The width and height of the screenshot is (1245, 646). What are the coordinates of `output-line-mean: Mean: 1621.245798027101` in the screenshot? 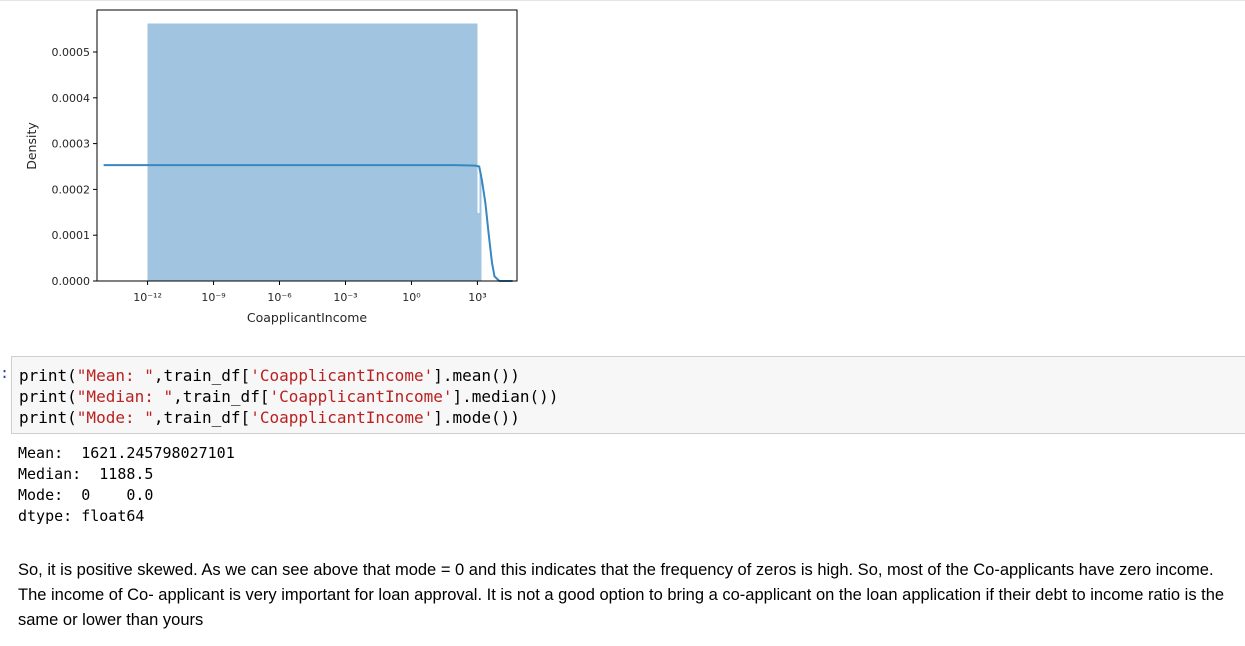 It's located at (126, 453).